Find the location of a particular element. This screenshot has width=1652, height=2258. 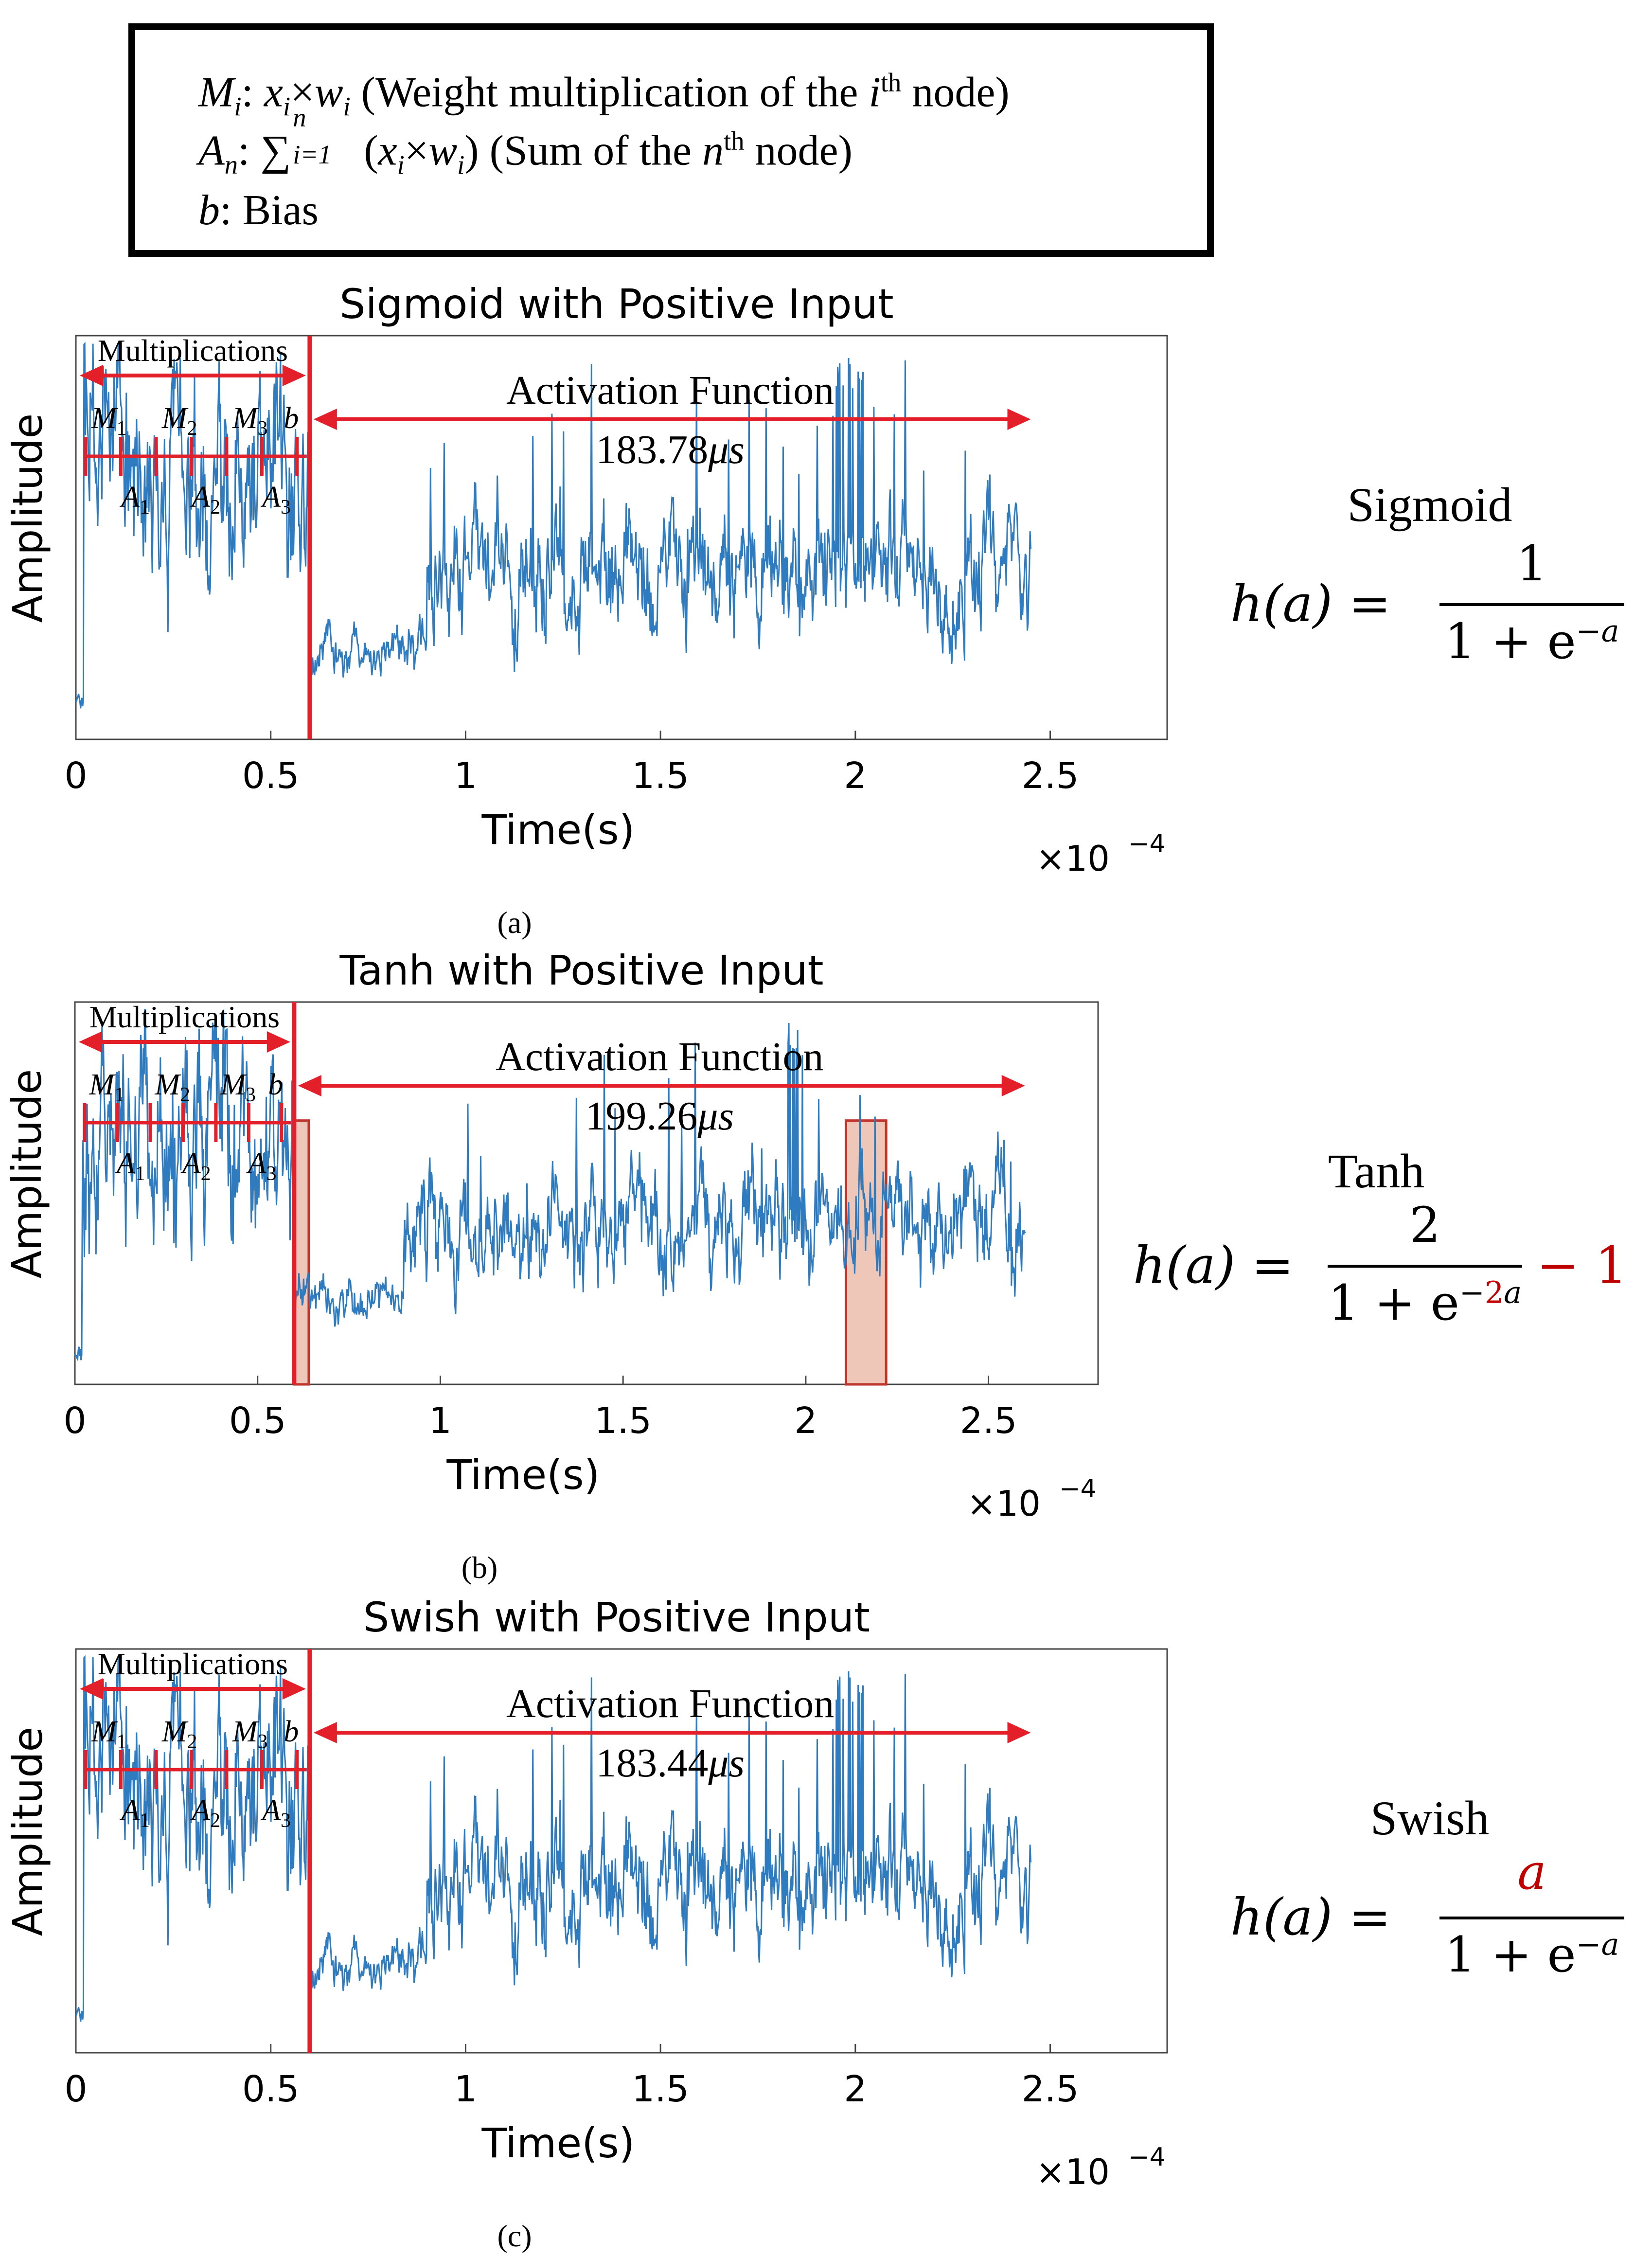

duration-label: 183.44μs is located at coordinates (671, 1763).